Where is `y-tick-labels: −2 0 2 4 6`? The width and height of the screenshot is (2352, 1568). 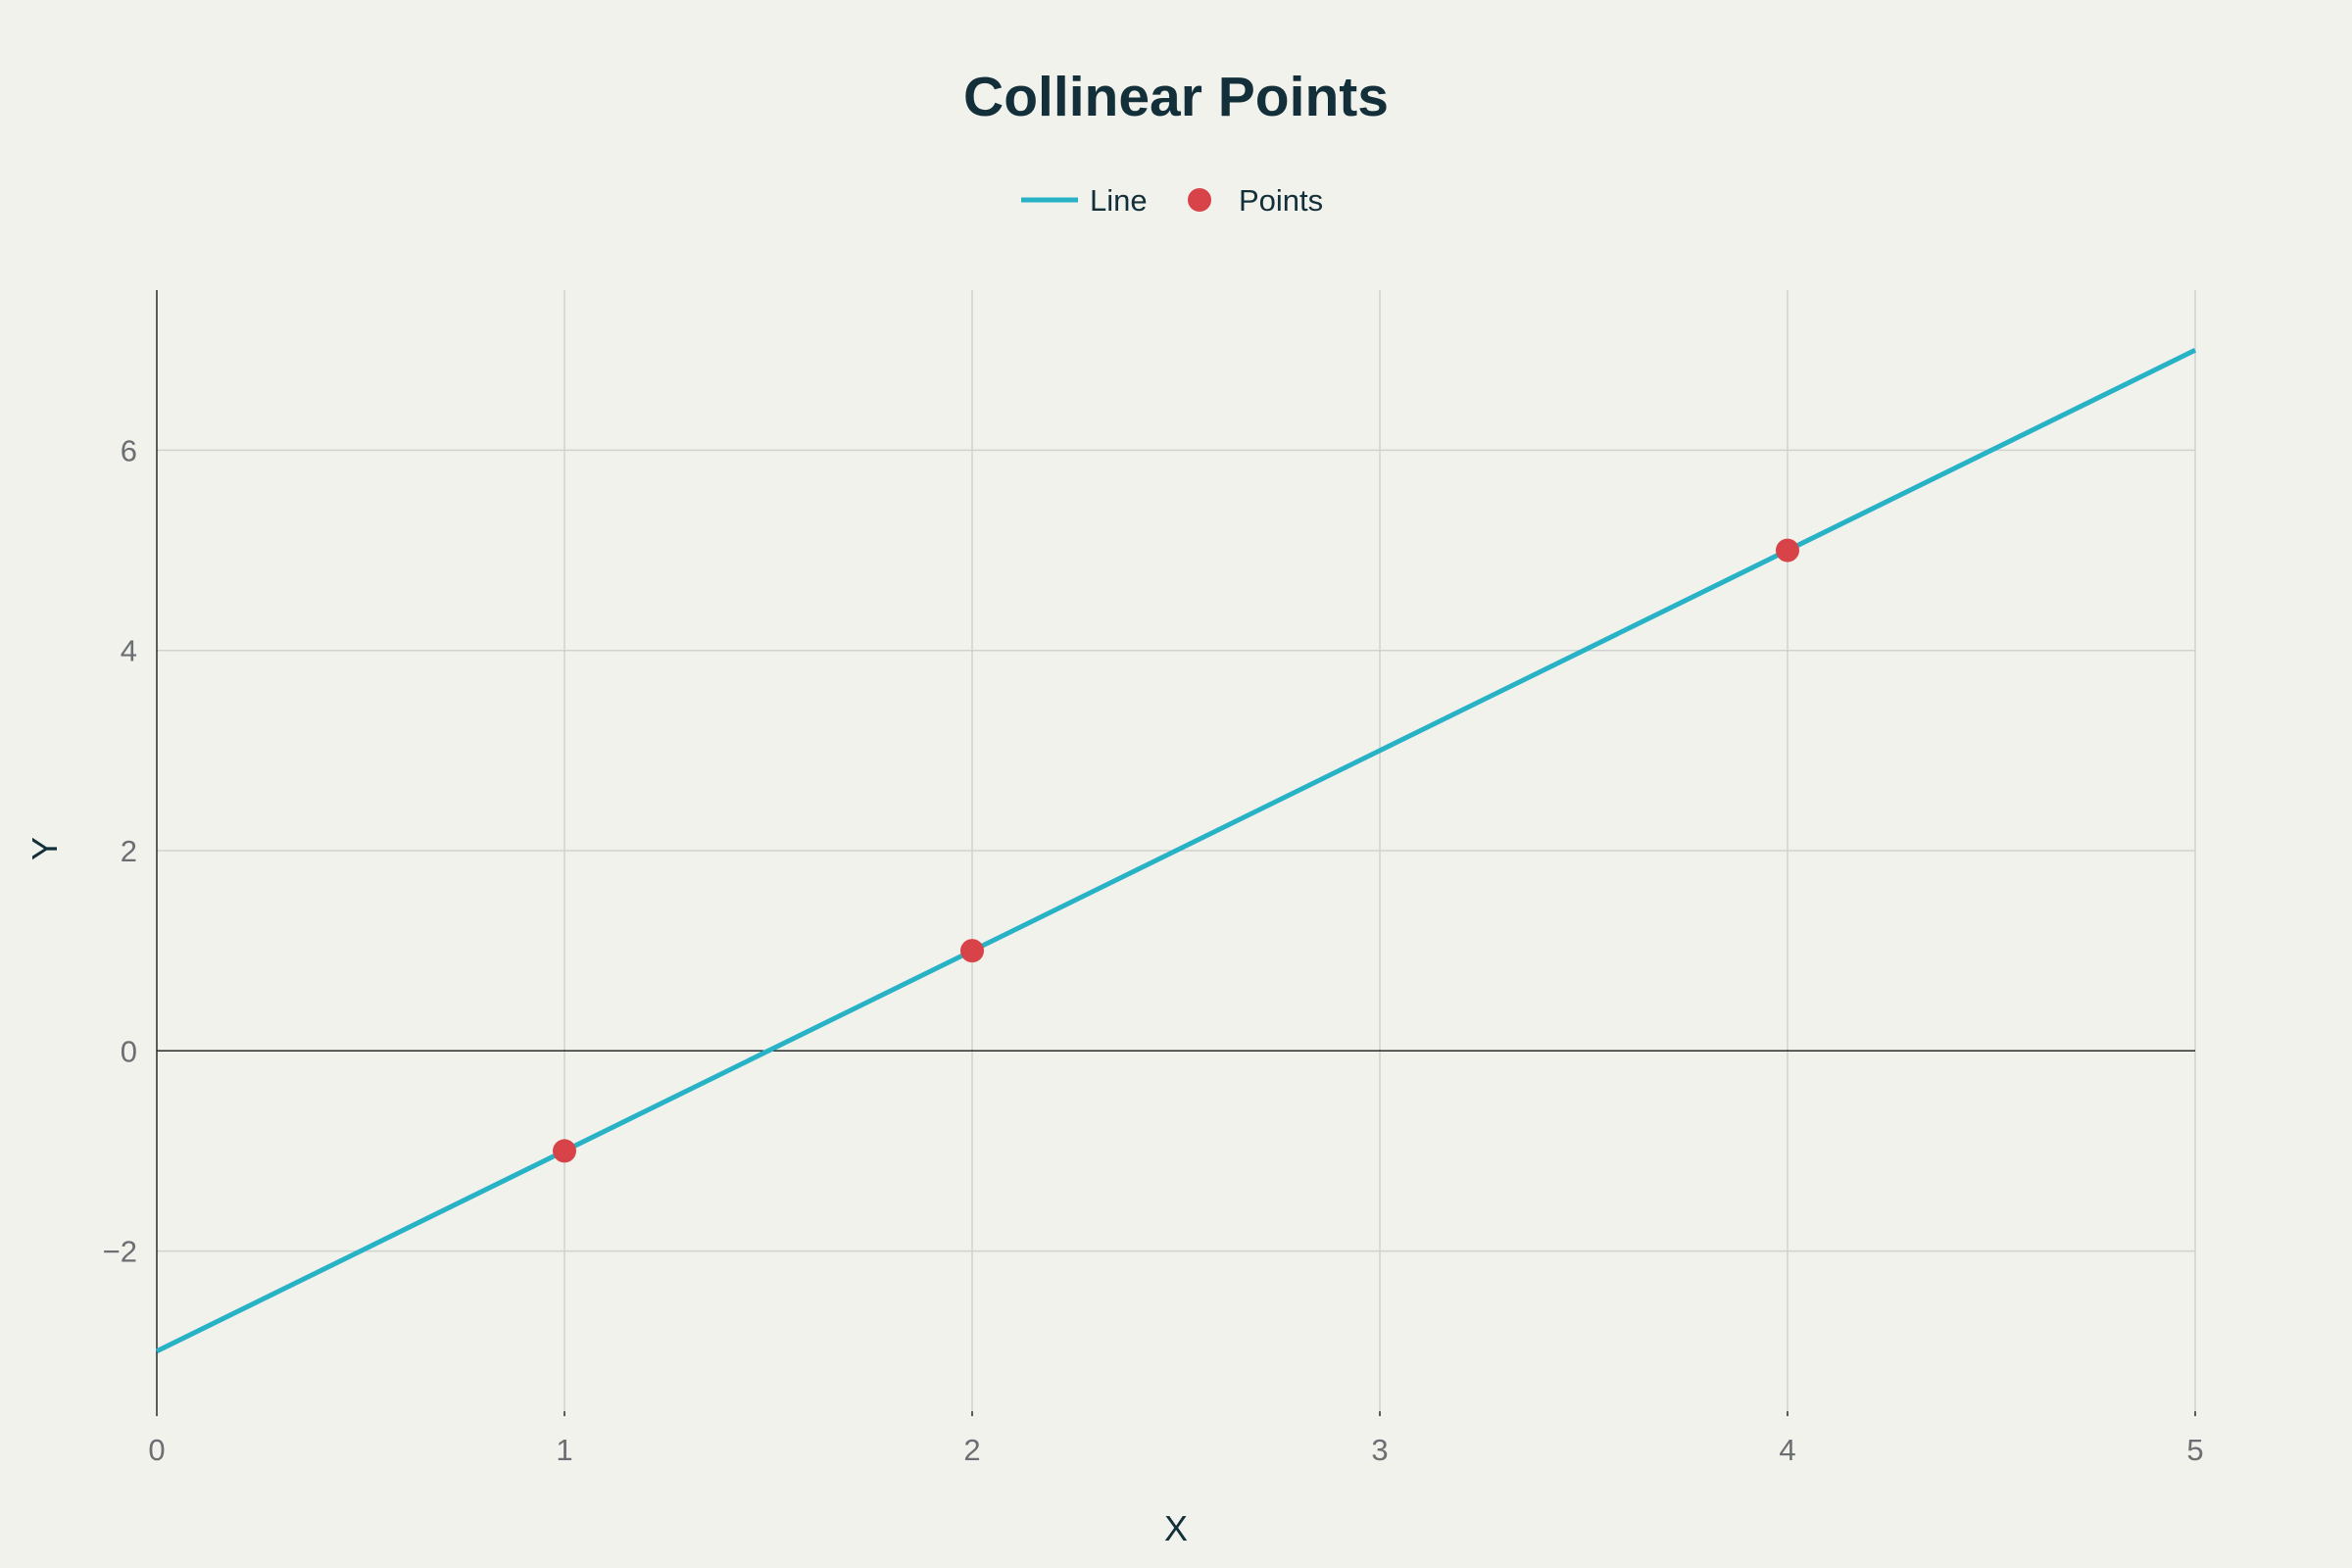 y-tick-labels: −2 0 2 4 6 is located at coordinates (120, 850).